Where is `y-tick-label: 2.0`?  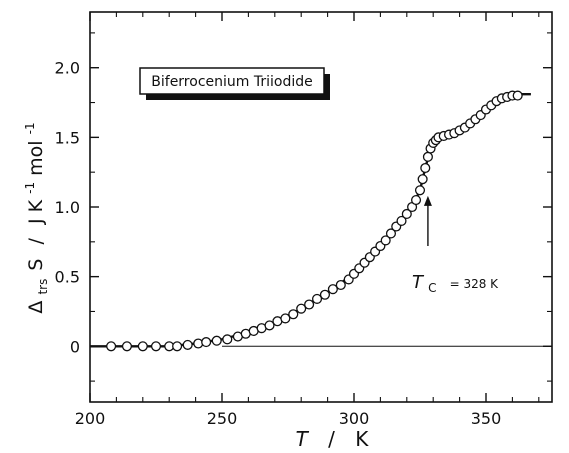
y-tick-label: 2.0 is located at coordinates (67, 68).